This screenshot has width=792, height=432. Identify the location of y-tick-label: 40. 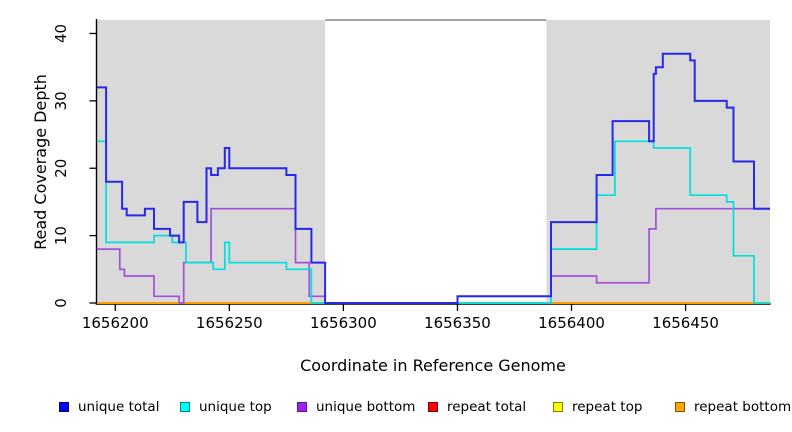
(61, 33).